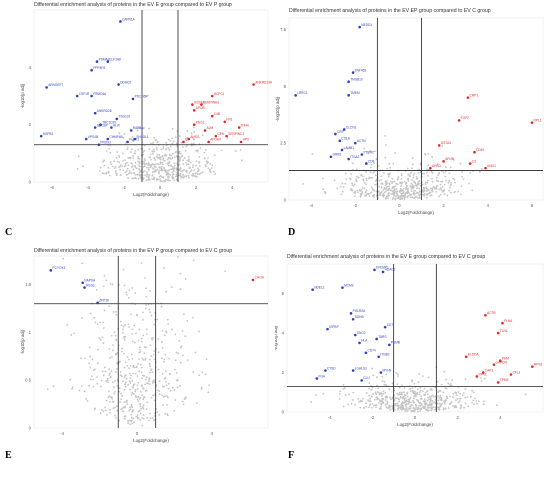  I want to click on point-label: IGFBP, so click(334, 327).